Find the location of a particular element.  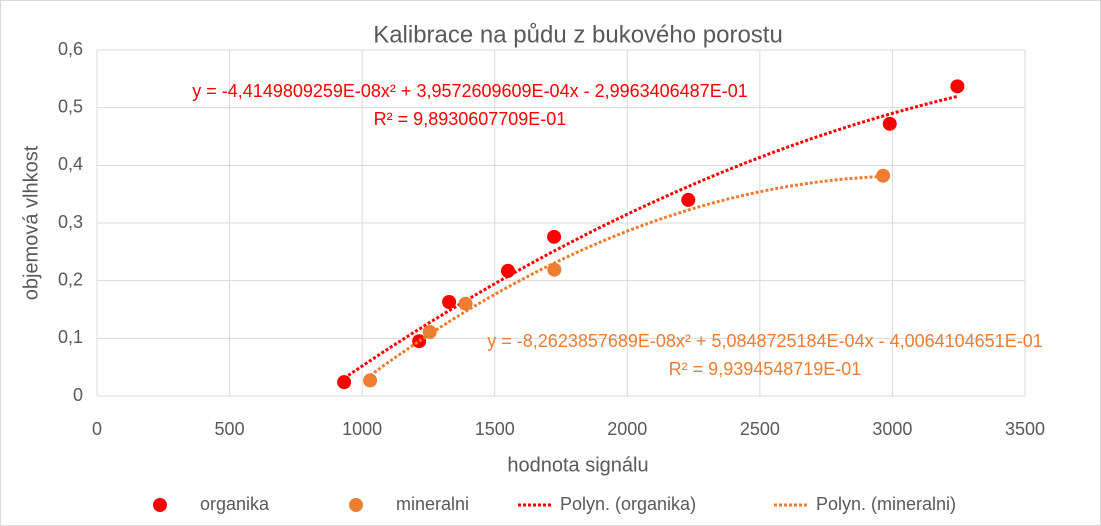

y-tick-label: 0,2 is located at coordinates (70, 279).